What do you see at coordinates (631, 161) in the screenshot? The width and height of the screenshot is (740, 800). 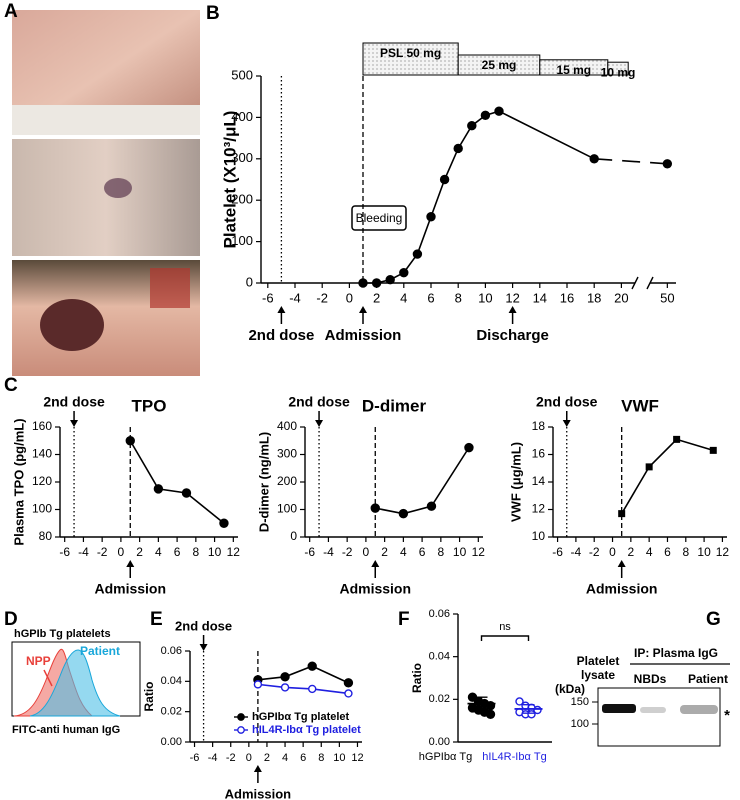 I see `series-bridge` at bounding box center [631, 161].